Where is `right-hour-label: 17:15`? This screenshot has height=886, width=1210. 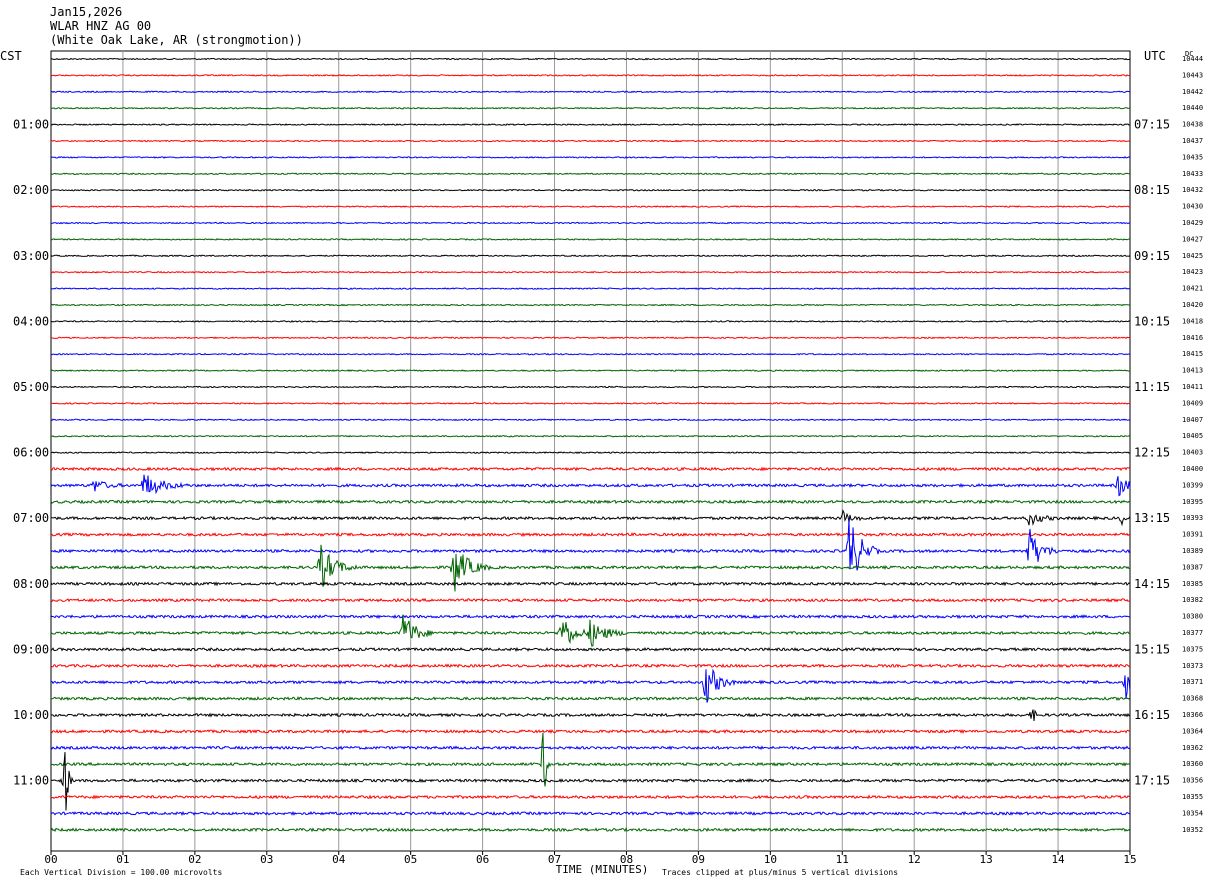
right-hour-label: 17:15 is located at coordinates (1152, 781).